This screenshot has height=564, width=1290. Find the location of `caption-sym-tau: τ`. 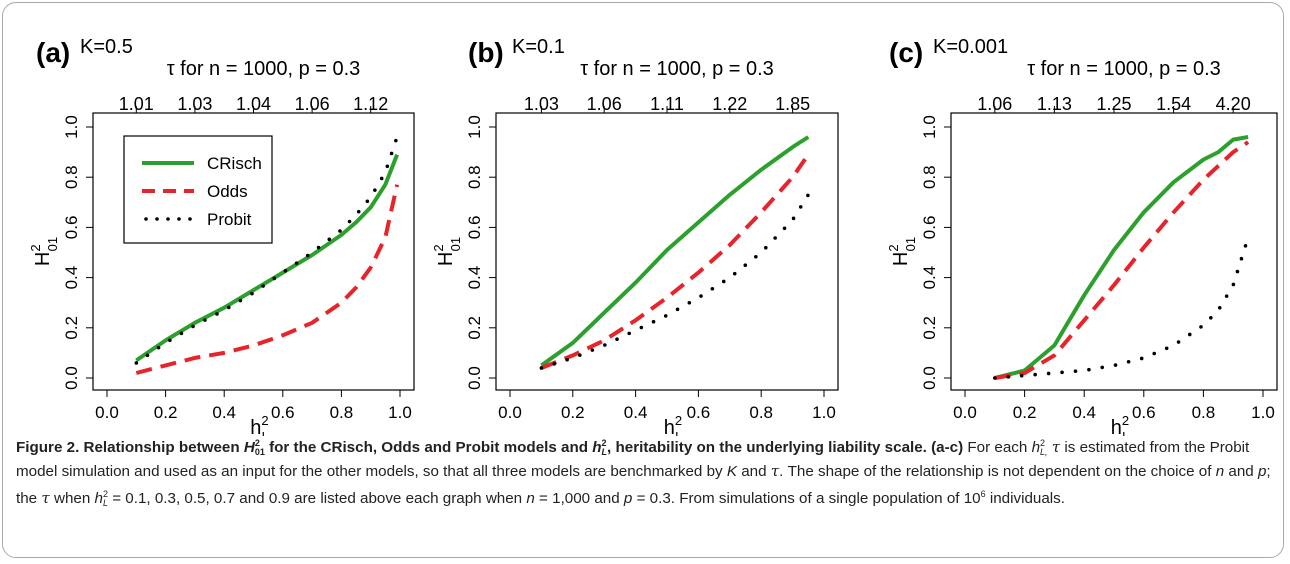

caption-sym-tau: τ is located at coordinates (1056, 447).